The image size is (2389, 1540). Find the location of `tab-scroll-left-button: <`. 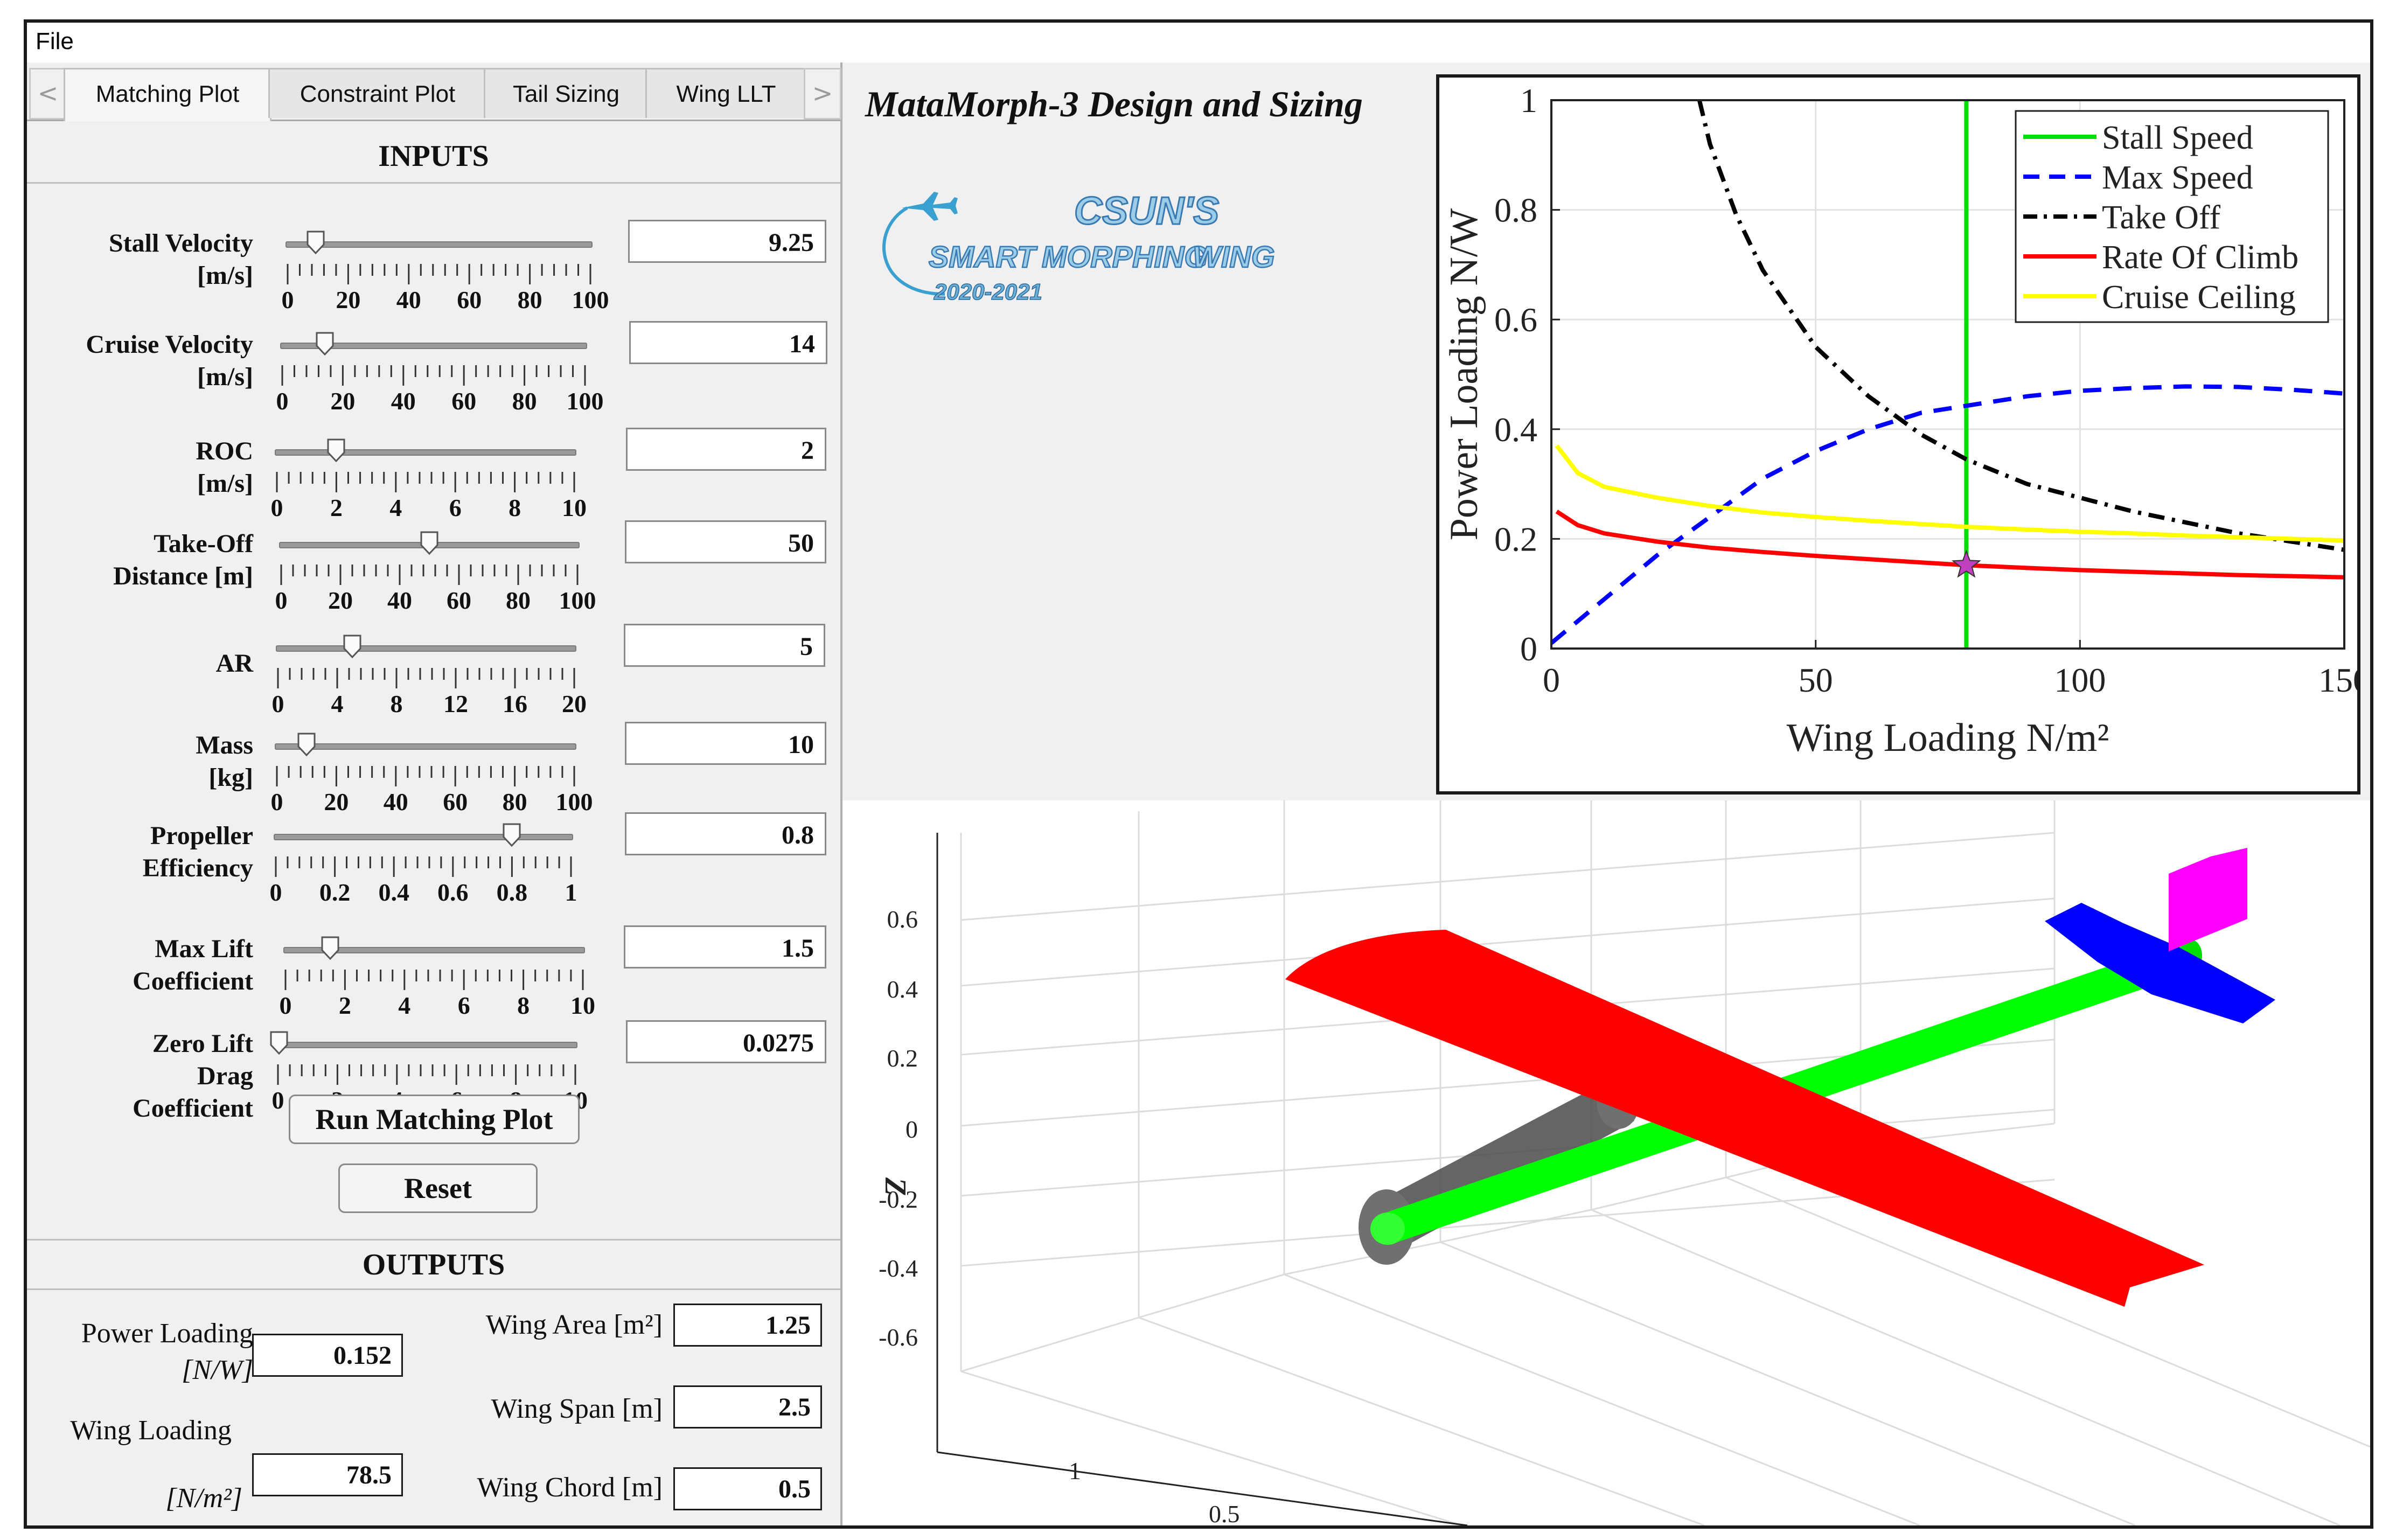

tab-scroll-left-button: < is located at coordinates (48, 94).